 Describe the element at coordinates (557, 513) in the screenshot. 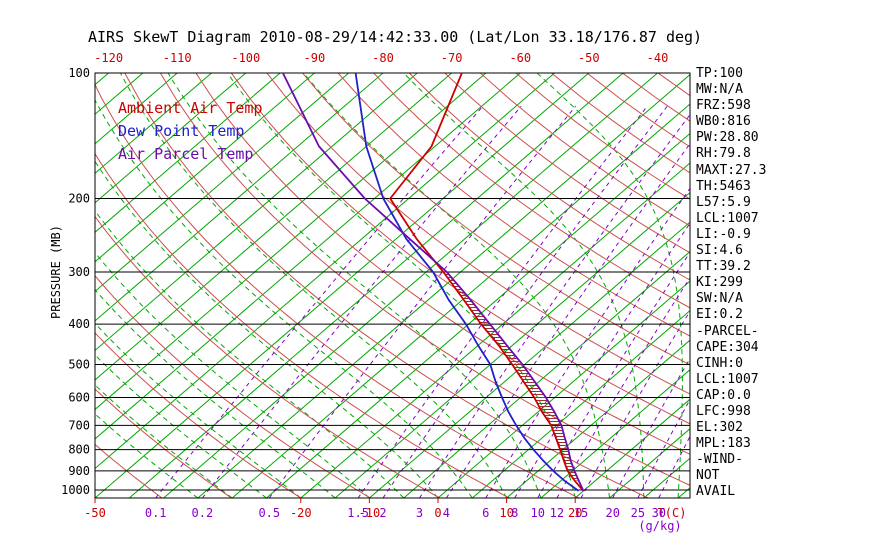

I see `mixing-ratio-label: 12` at that location.